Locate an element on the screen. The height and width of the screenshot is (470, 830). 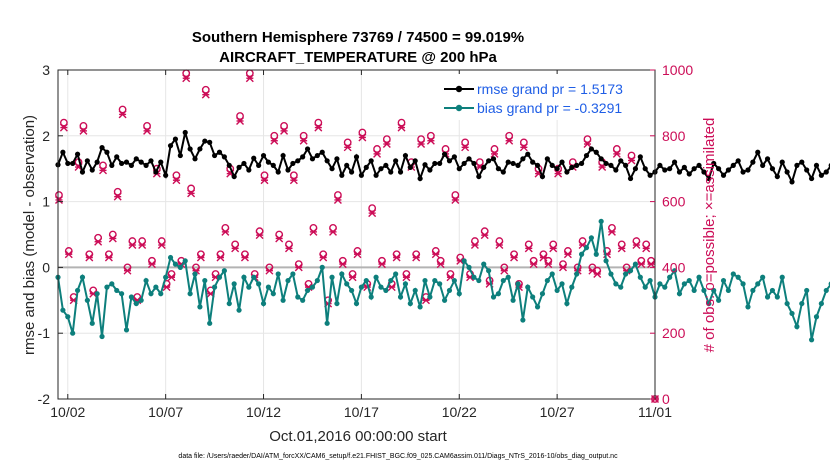
y-tick-label-right: 600 is located at coordinates (674, 202).